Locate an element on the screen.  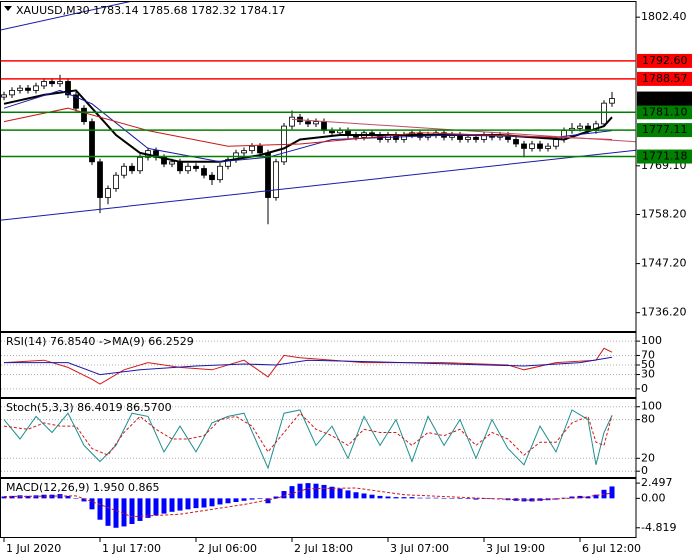
y-tick-label: 50 is located at coordinates (648, 364).